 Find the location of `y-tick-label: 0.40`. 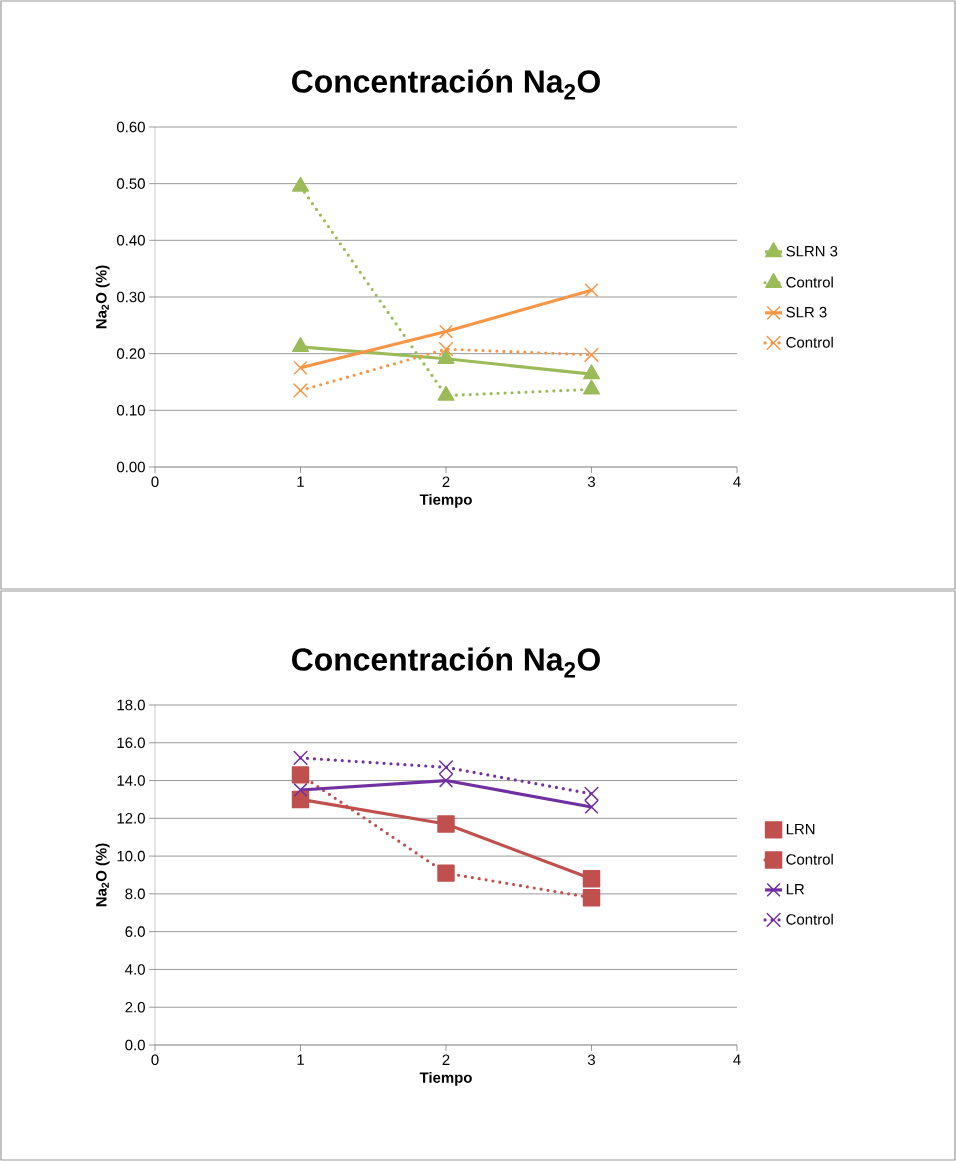

y-tick-label: 0.40 is located at coordinates (130, 240).